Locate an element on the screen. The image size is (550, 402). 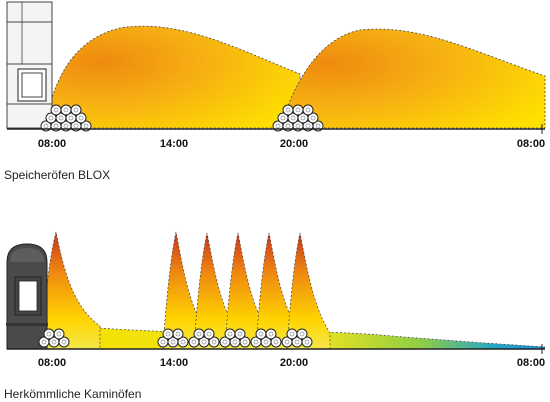
storage-stove-icon is located at coordinates (29, 65).